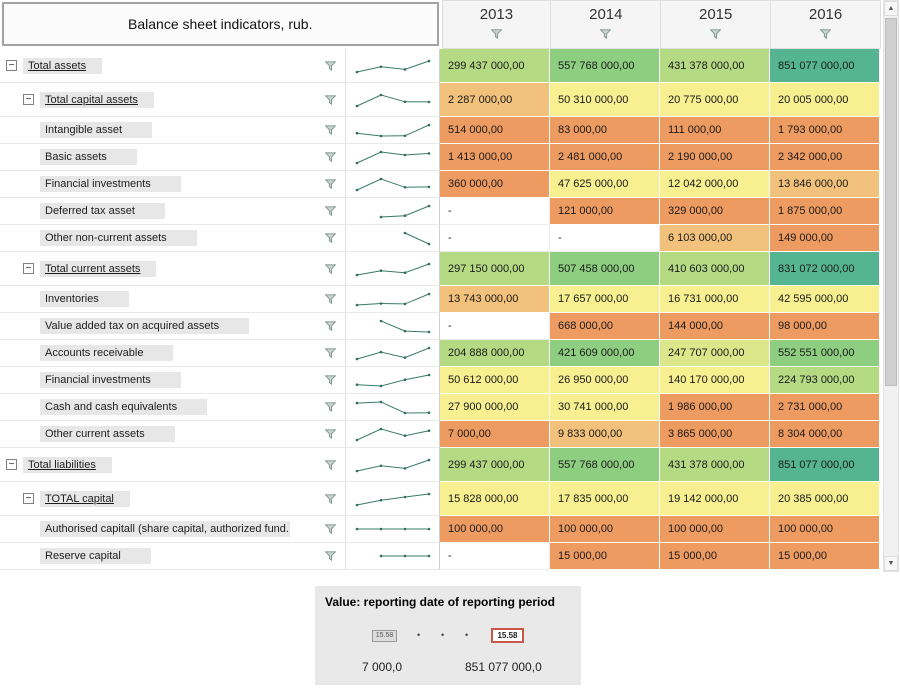 The image size is (900, 700). I want to click on row-label: Total liabilities, so click(67, 464).